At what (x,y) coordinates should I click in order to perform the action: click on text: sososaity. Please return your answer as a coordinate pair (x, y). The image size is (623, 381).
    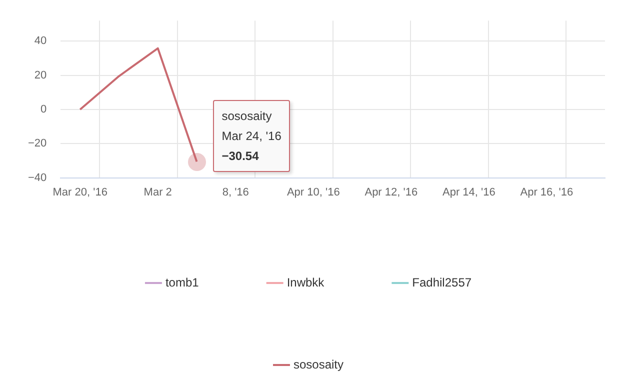
    Looking at the image, I should click on (247, 115).